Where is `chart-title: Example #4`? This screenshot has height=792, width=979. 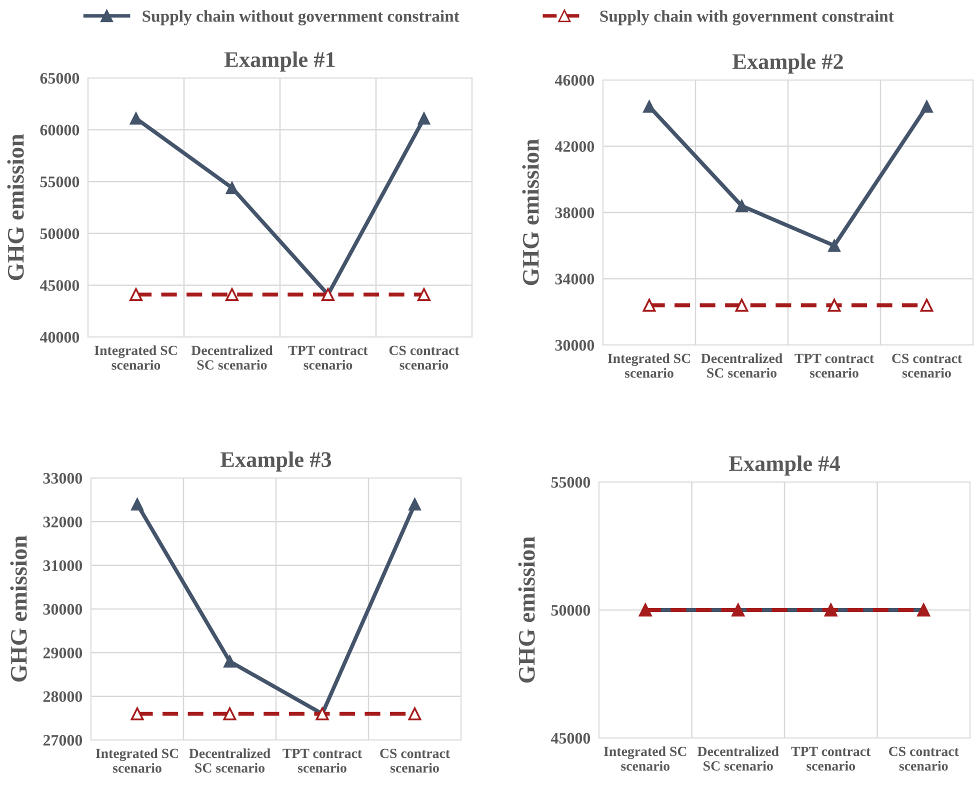
chart-title: Example #4 is located at coordinates (784, 465).